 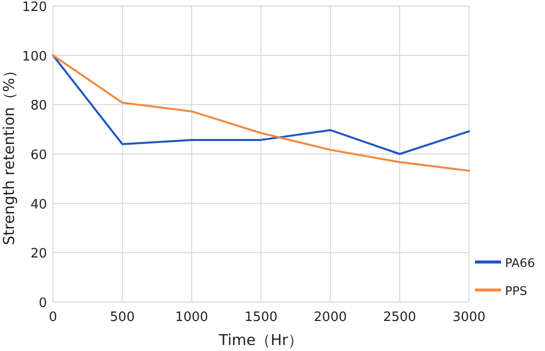 I want to click on x-tick-label: 3000, so click(x=469, y=317).